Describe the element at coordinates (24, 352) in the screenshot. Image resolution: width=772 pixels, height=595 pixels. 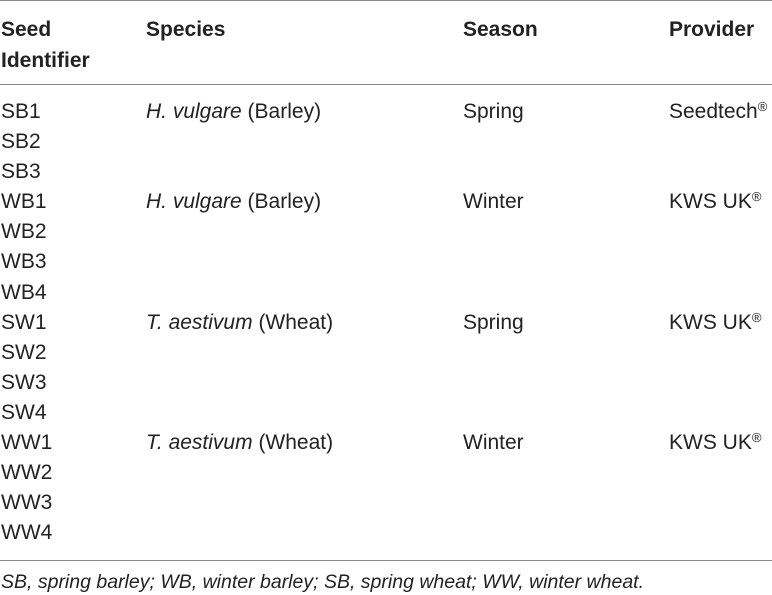
I see `cell-seed-identifier: SW2` at that location.